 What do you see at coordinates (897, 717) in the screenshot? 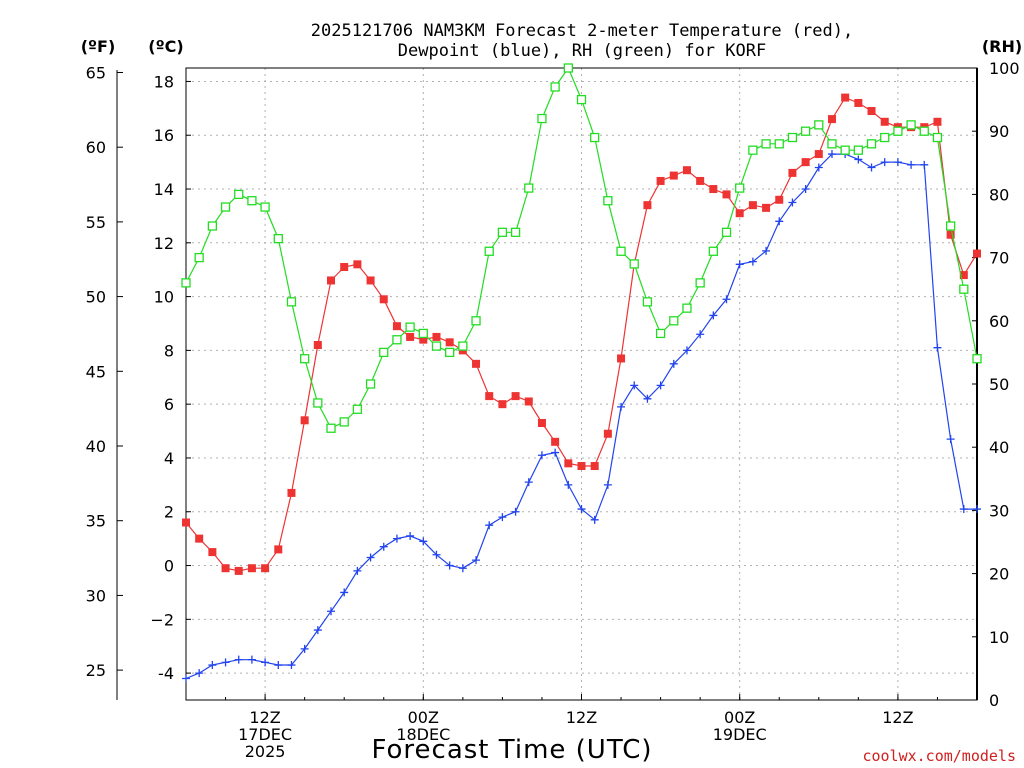
I see `x-tick-label: 12Z` at bounding box center [897, 717].